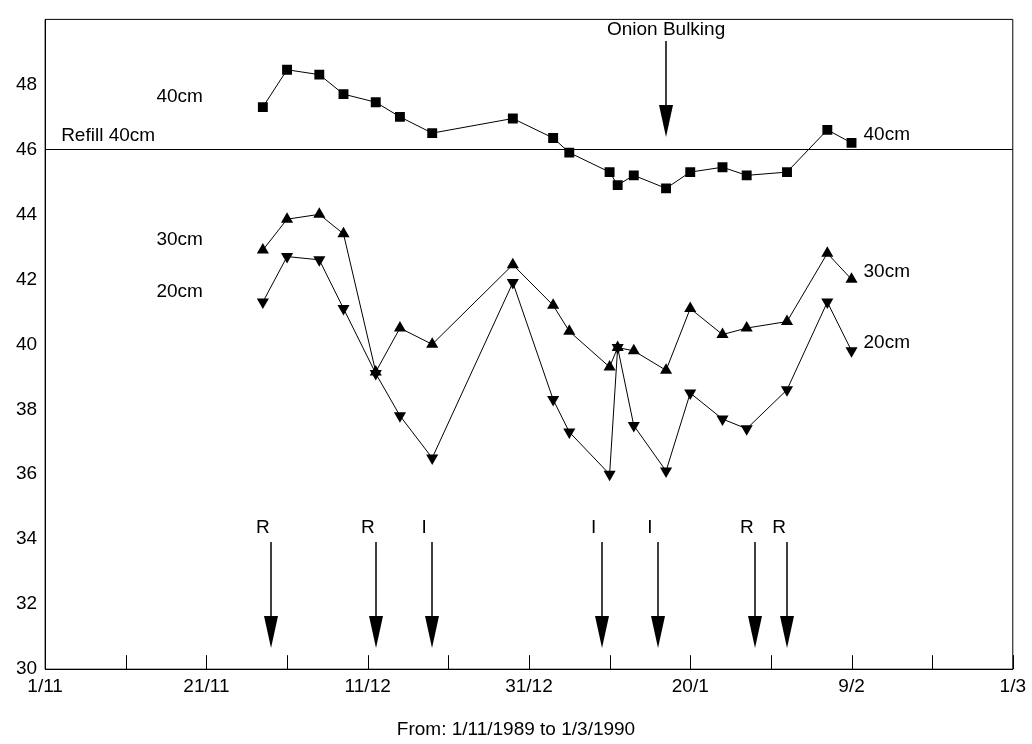 This screenshot has height=744, width=1032. What do you see at coordinates (516, 729) in the screenshot?
I see `x-axis-title: From: 1/11/1989 to 1/3/1990` at bounding box center [516, 729].